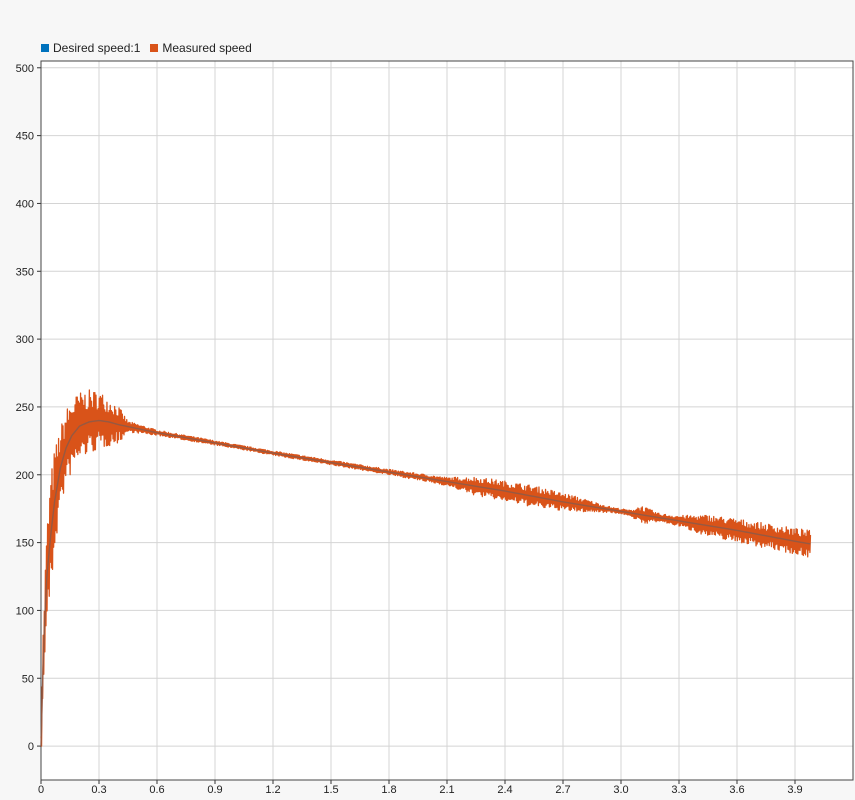 This screenshot has width=855, height=800. I want to click on y-tick-label: 50, so click(28, 679).